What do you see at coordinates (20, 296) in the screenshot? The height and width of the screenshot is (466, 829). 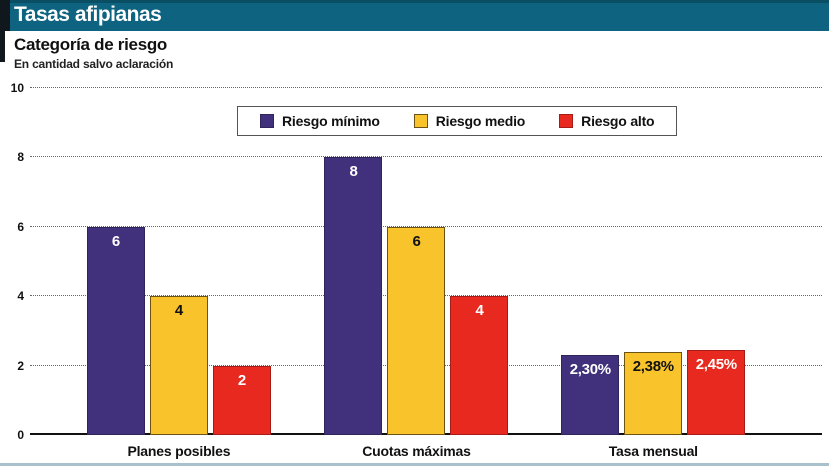 I see `y-axis-tick-label: 4` at bounding box center [20, 296].